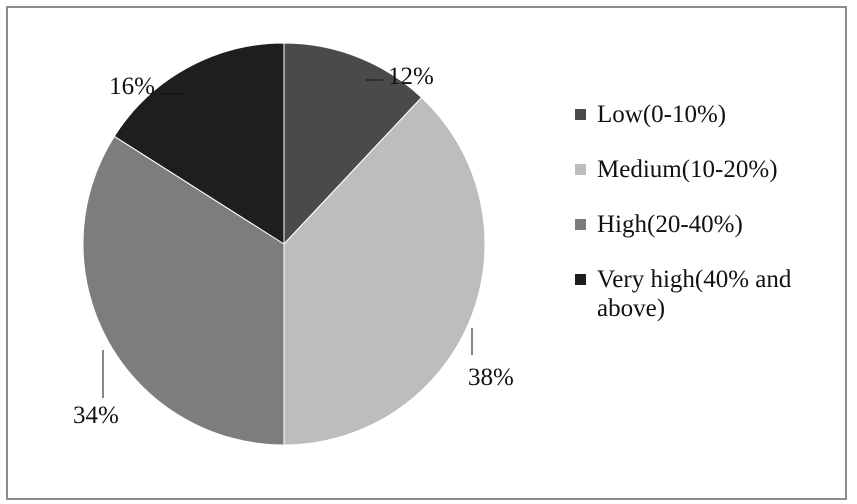 Image resolution: width=857 pixels, height=504 pixels. Describe the element at coordinates (670, 224) in the screenshot. I see `legend-label-high: High(20-40%)` at that location.